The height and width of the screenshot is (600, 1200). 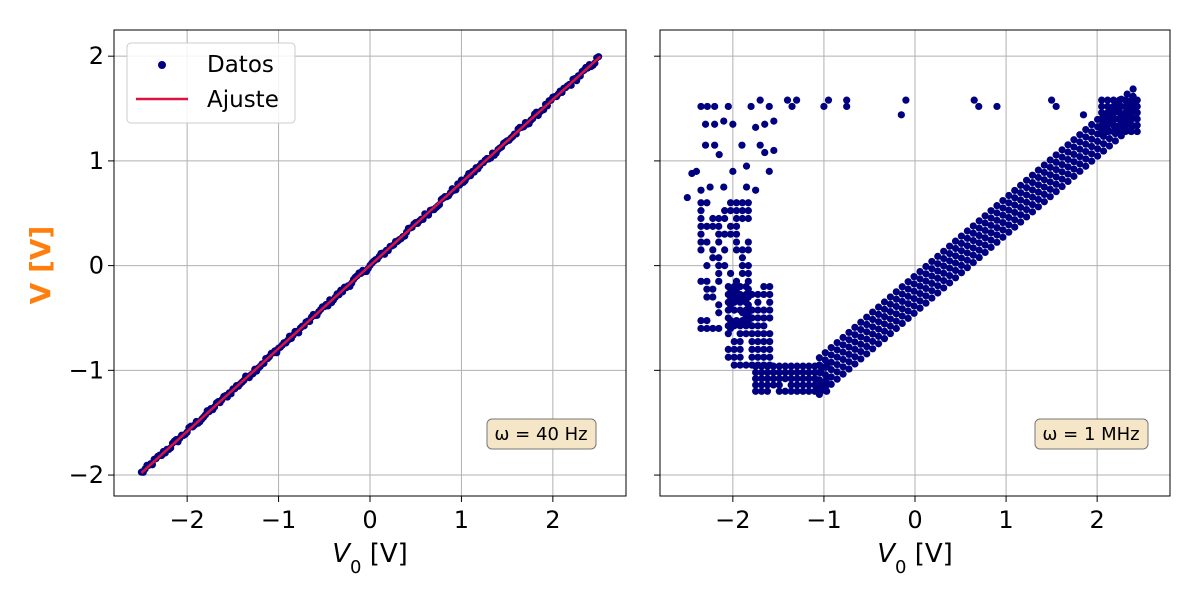 What do you see at coordinates (1090, 434) in the screenshot?
I see `annotation-text: ω = 1 MHz` at bounding box center [1090, 434].